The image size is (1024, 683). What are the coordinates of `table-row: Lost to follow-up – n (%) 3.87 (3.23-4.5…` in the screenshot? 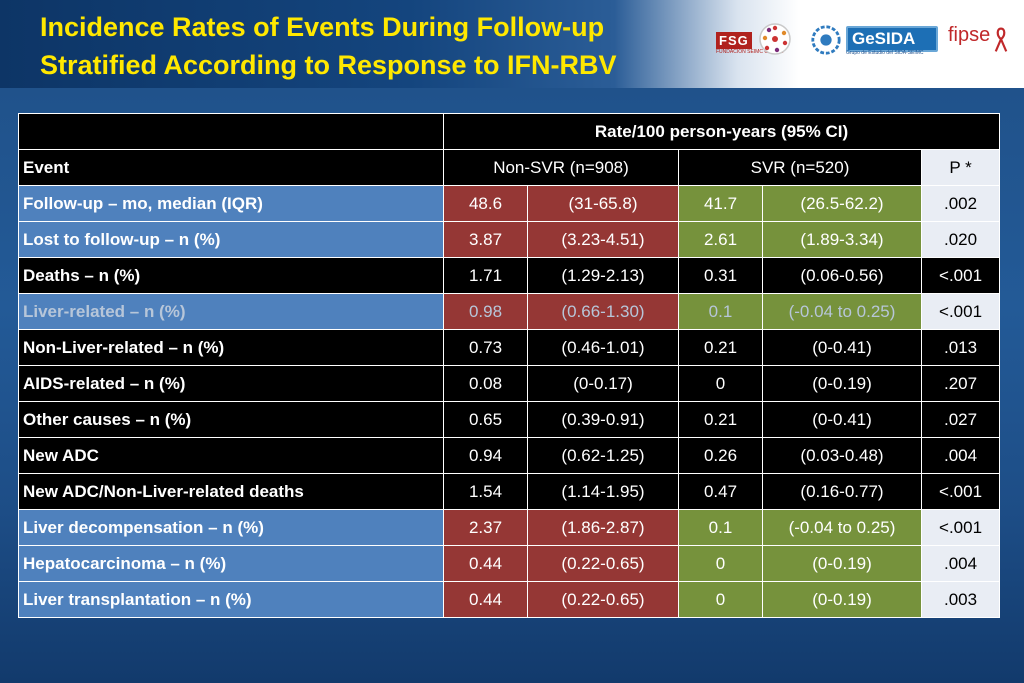 It's located at (509, 239).